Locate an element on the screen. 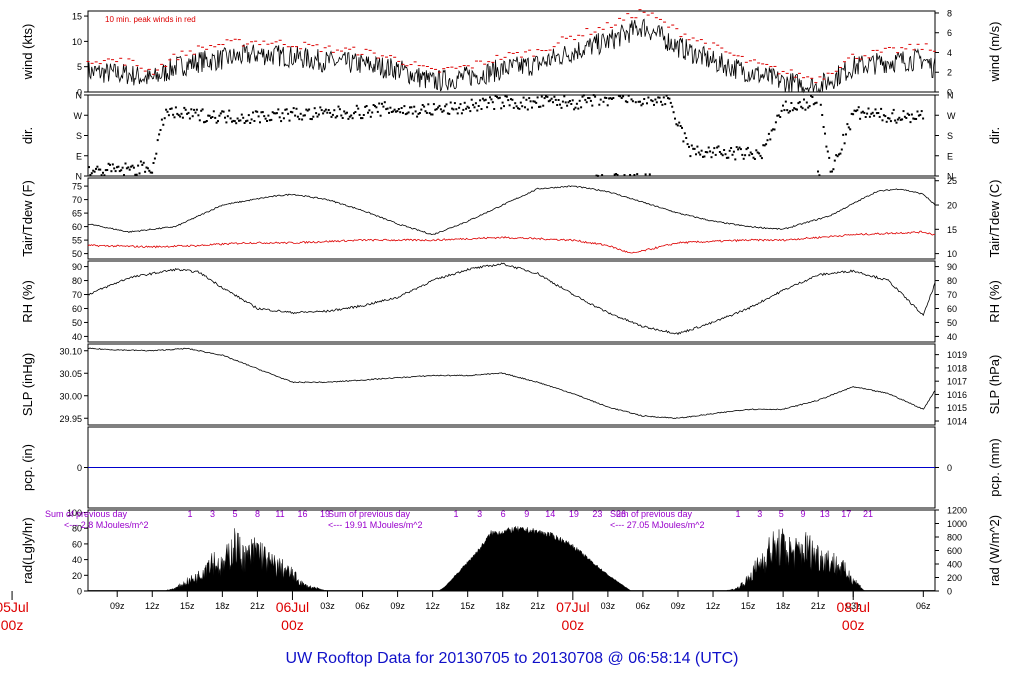  ytick-label-left-rad: 0 is located at coordinates (79, 592).